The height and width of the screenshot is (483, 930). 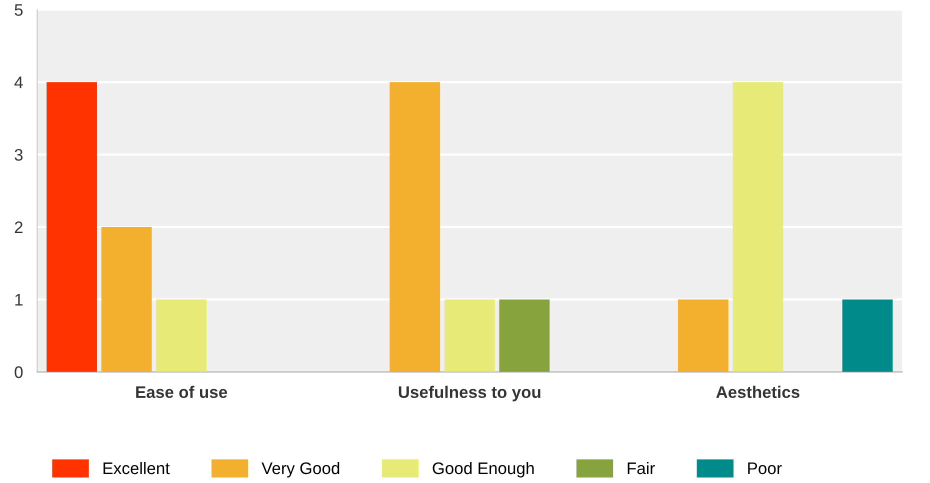 What do you see at coordinates (18, 10) in the screenshot?
I see `y-tick-label: 5` at bounding box center [18, 10].